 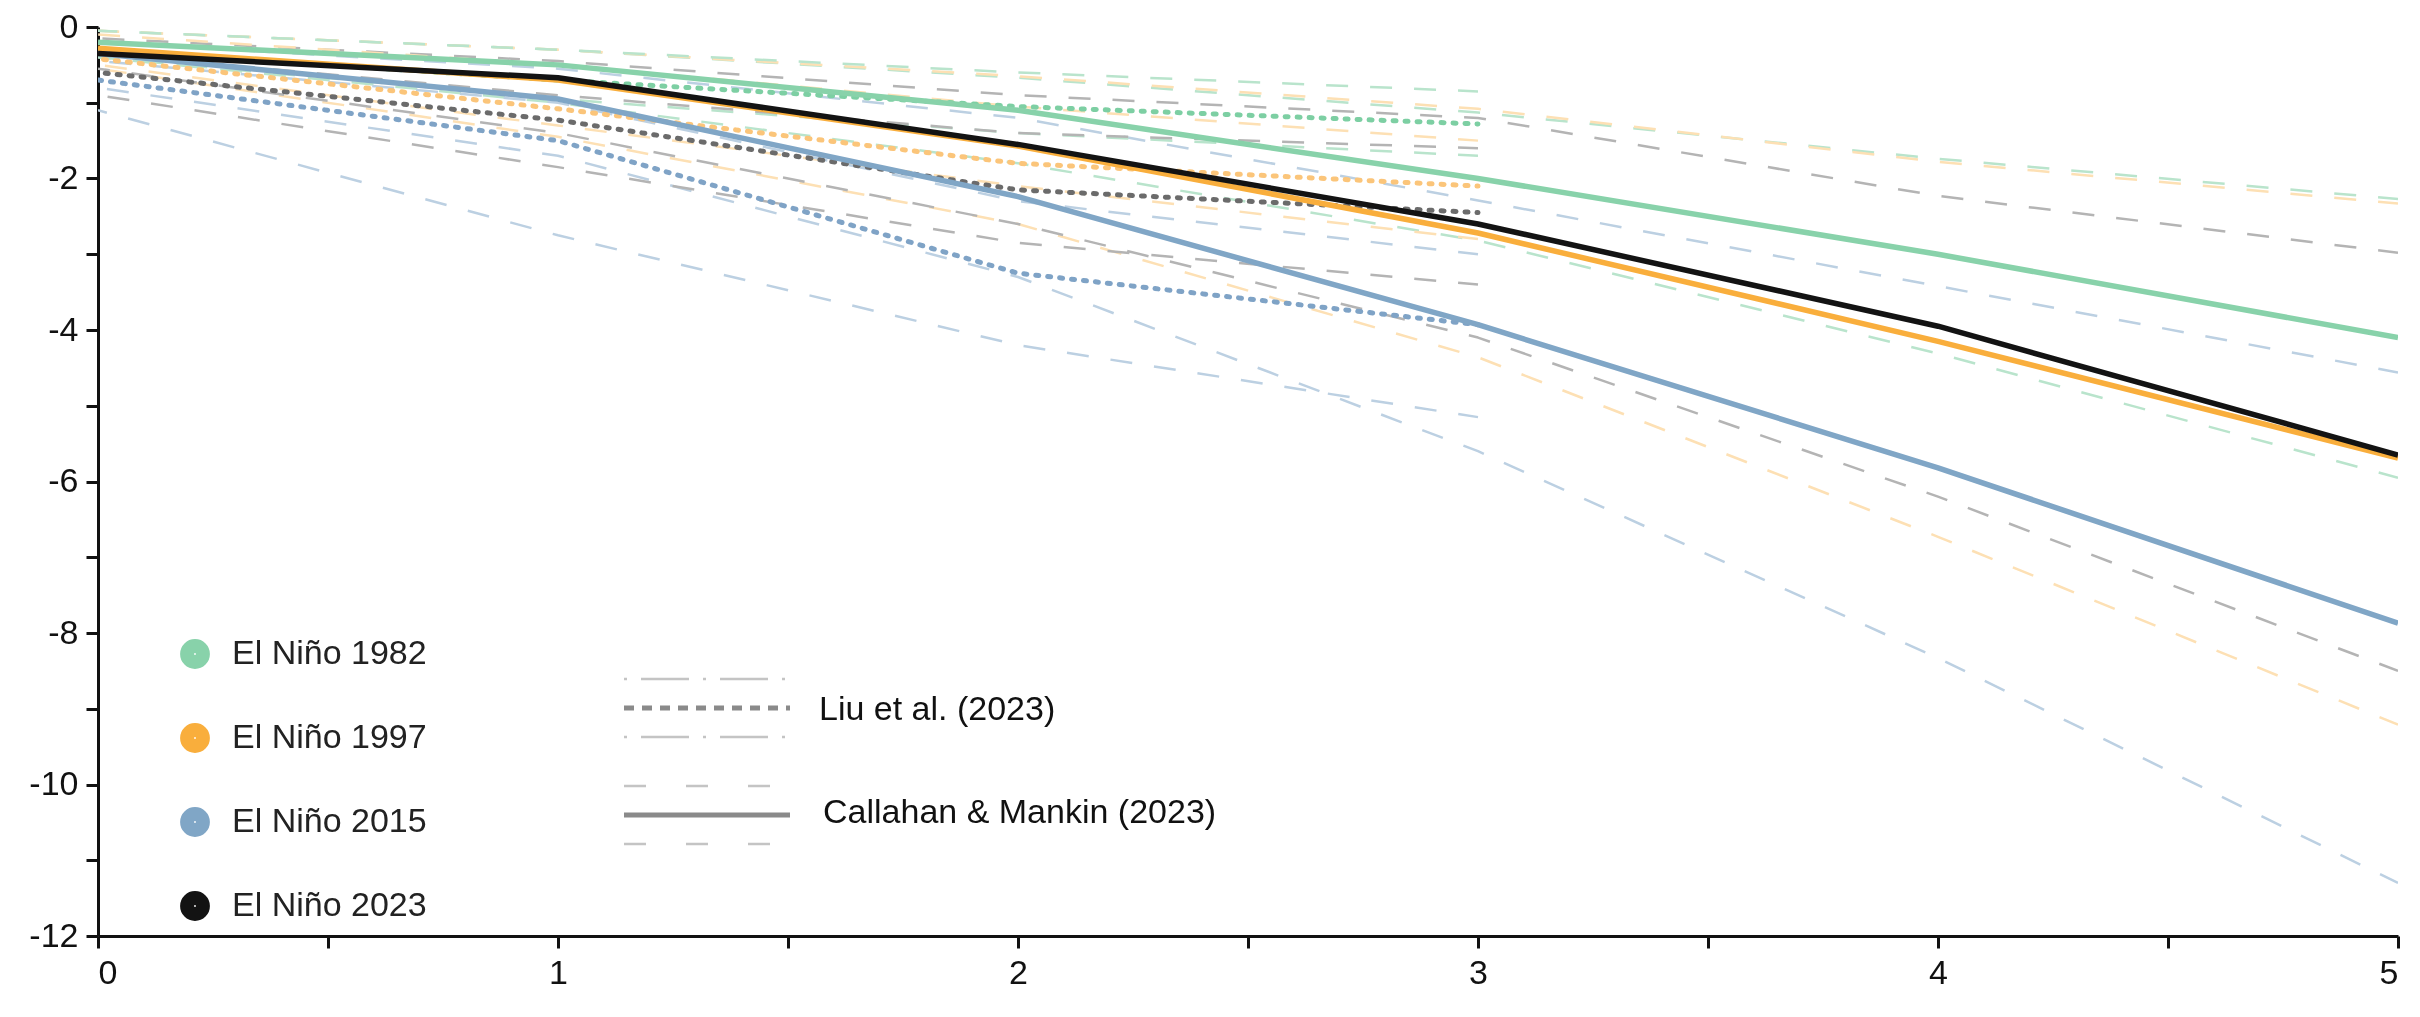 I want to click on x-tick-label: 1, so click(x=558, y=971).